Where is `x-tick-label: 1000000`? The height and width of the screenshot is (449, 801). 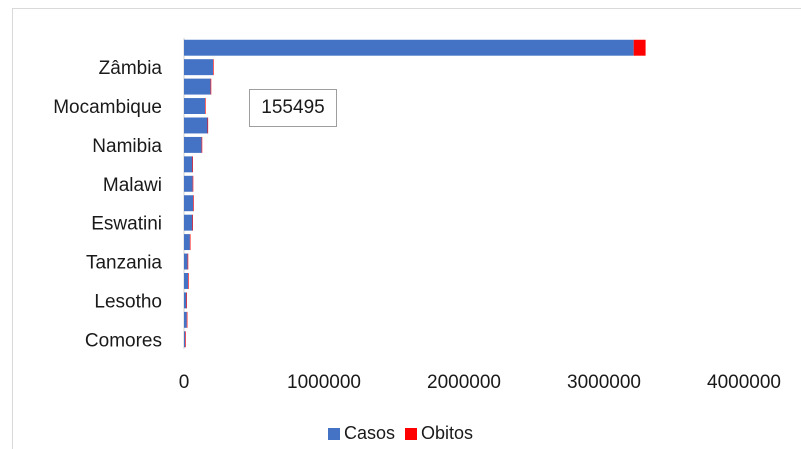 x-tick-label: 1000000 is located at coordinates (324, 382).